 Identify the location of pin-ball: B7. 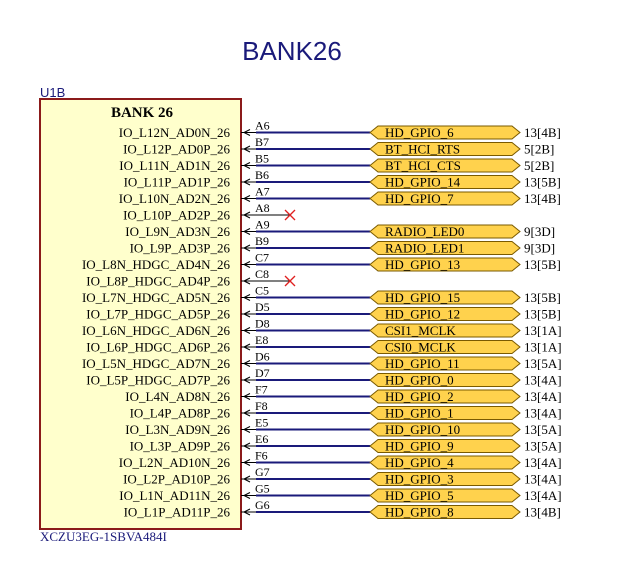
(262, 142).